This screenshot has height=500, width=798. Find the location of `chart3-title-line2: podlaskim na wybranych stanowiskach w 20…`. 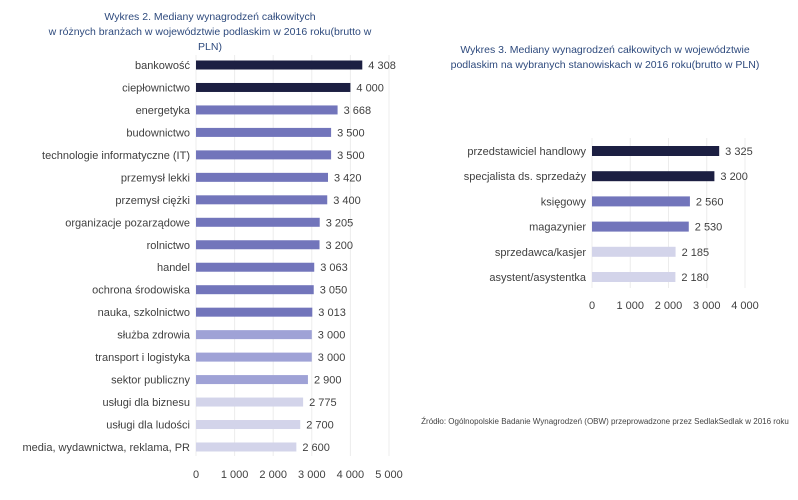

chart3-title-line2: podlaskim na wybranych stanowiskach w 20… is located at coordinates (605, 65).